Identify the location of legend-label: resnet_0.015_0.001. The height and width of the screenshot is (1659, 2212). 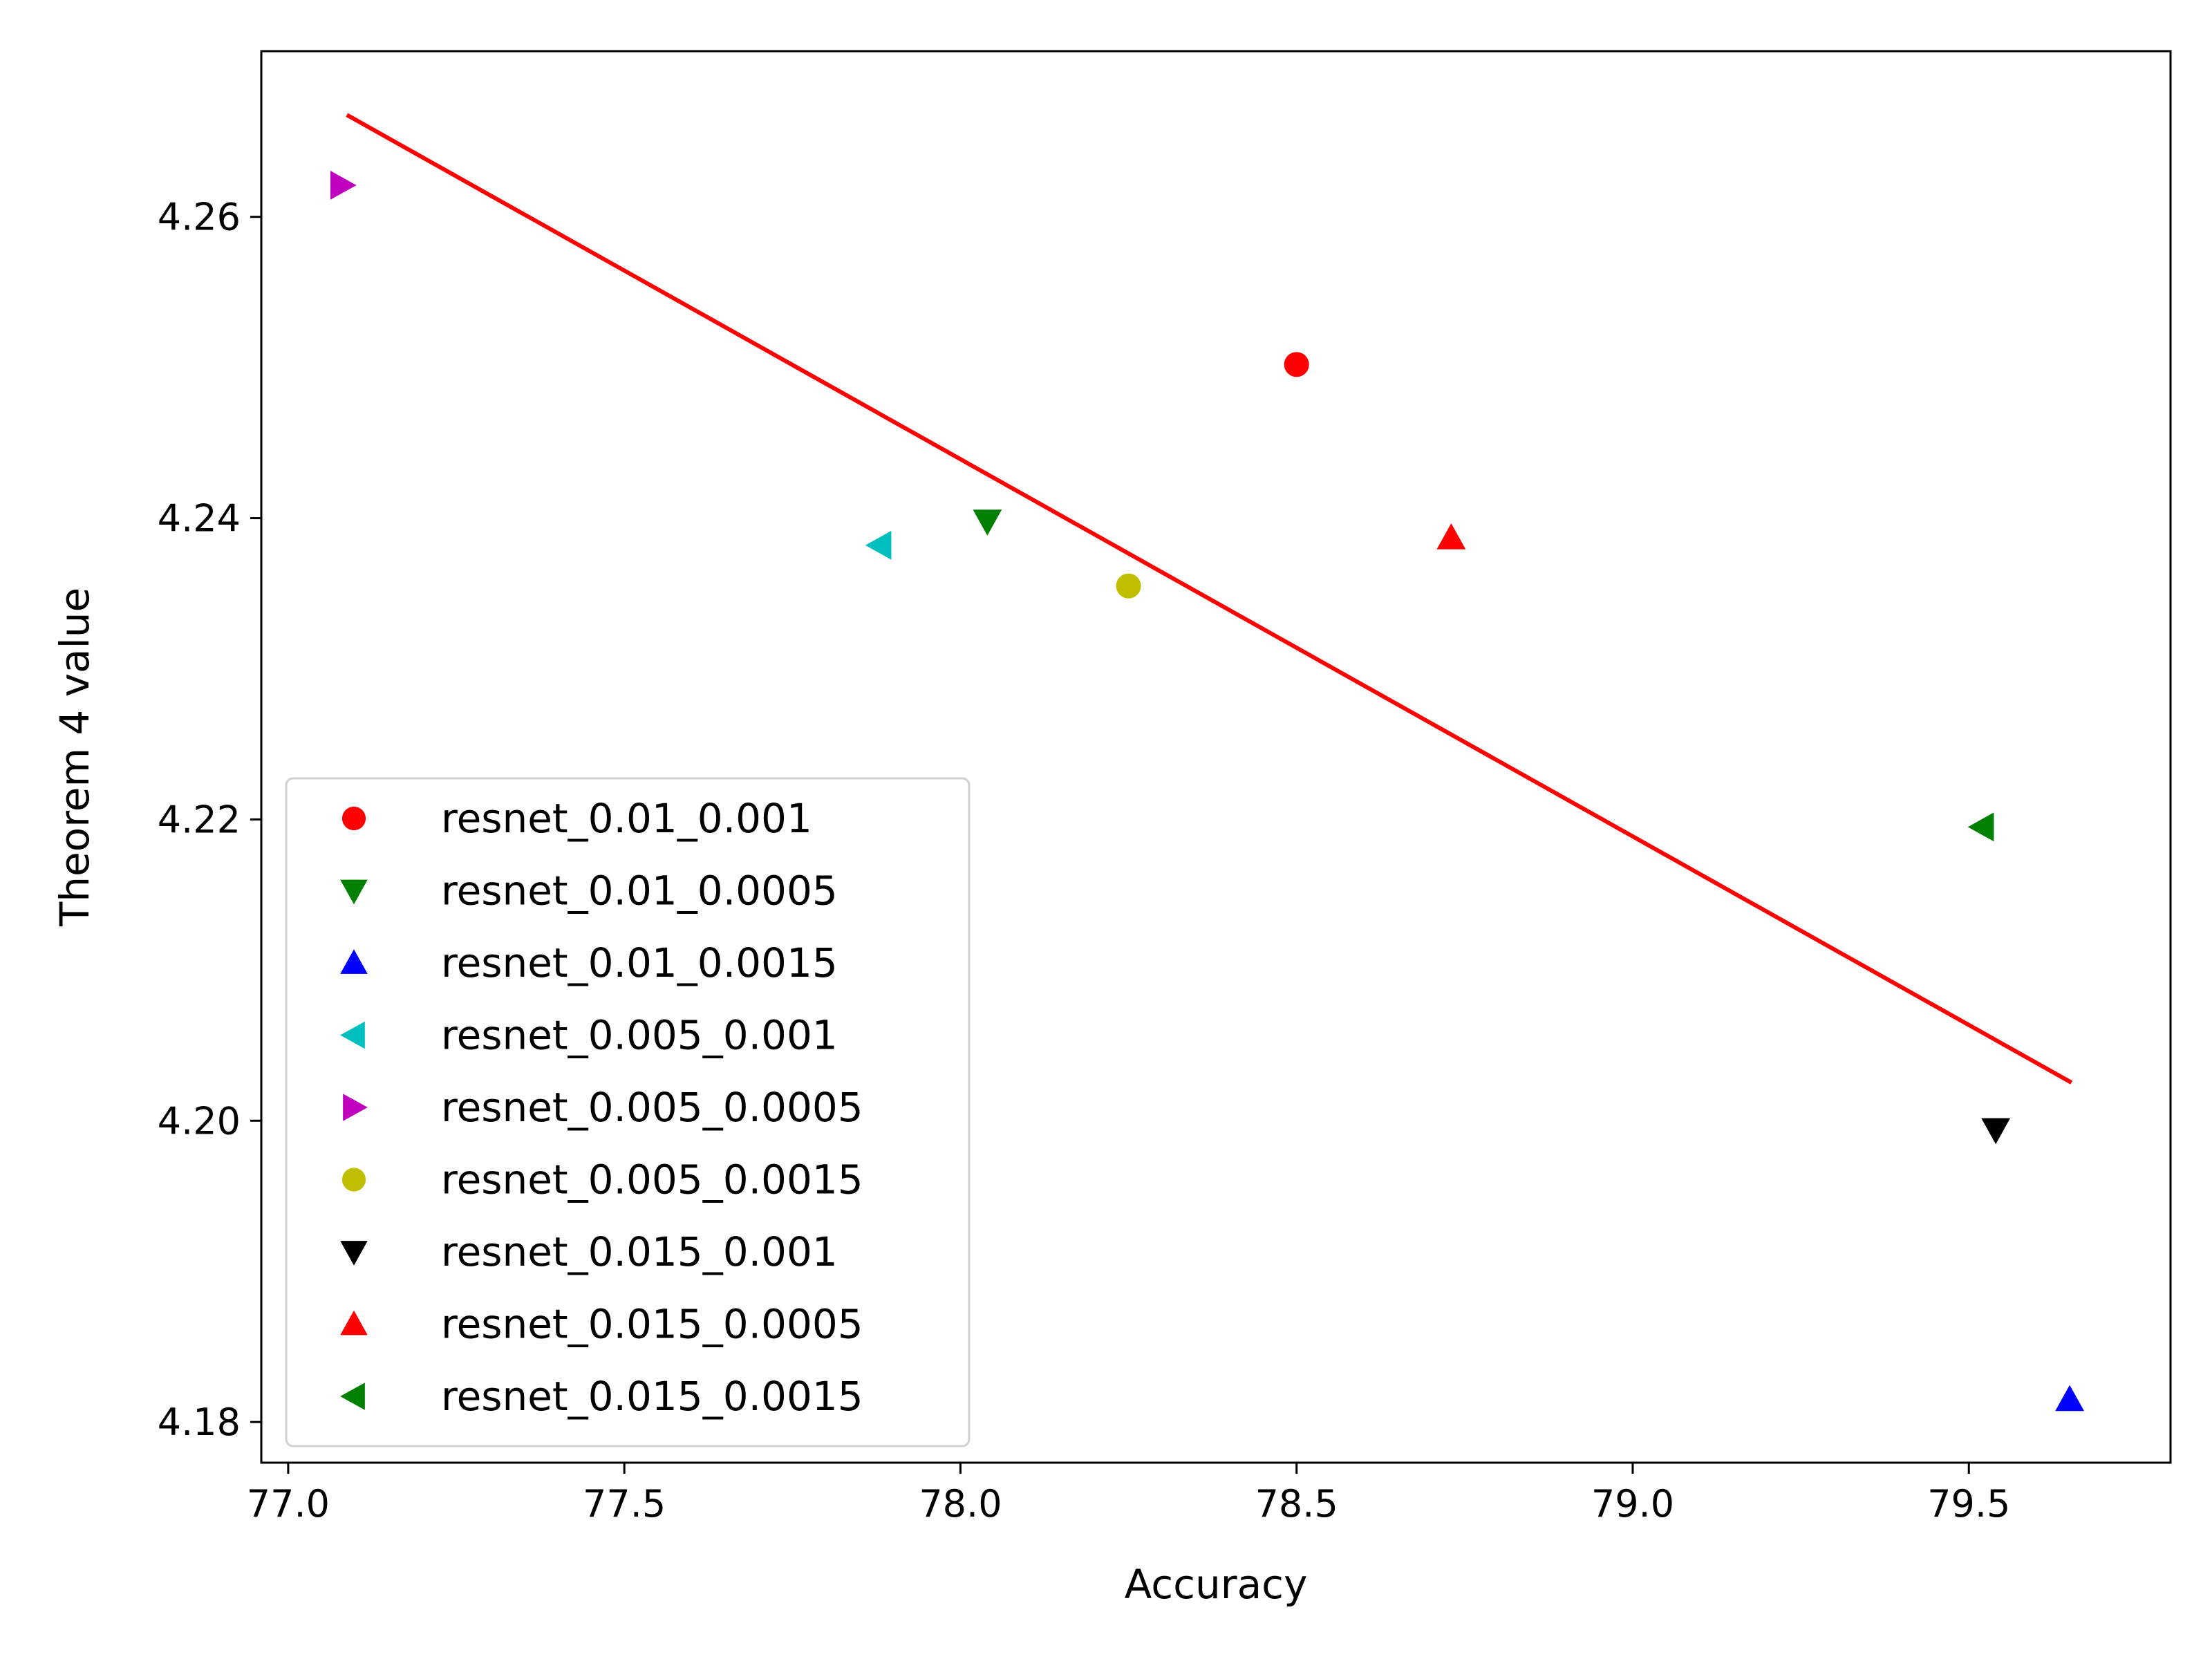
(639, 1251).